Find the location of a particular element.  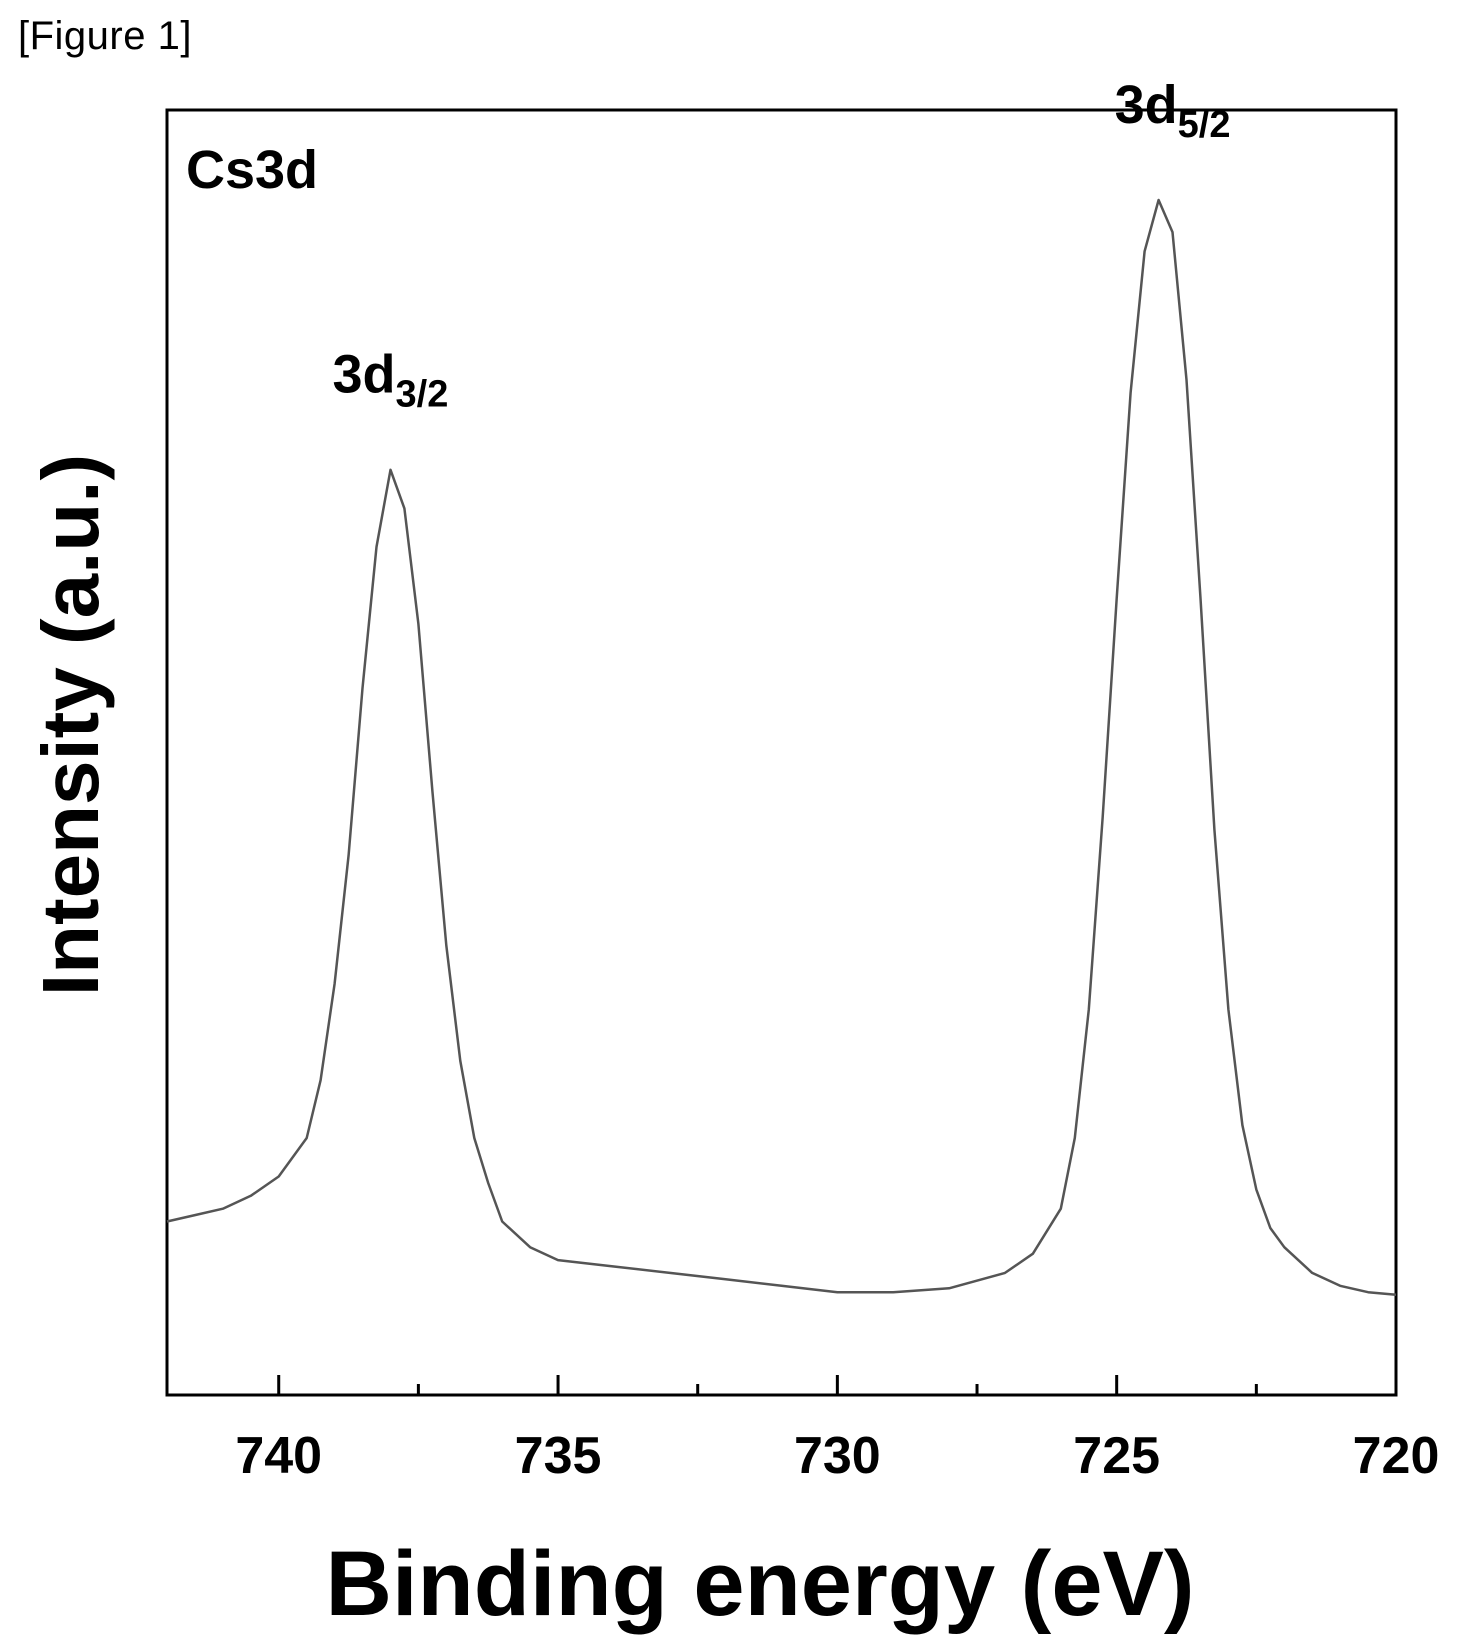

x-tick-label: 735 is located at coordinates (558, 1456).